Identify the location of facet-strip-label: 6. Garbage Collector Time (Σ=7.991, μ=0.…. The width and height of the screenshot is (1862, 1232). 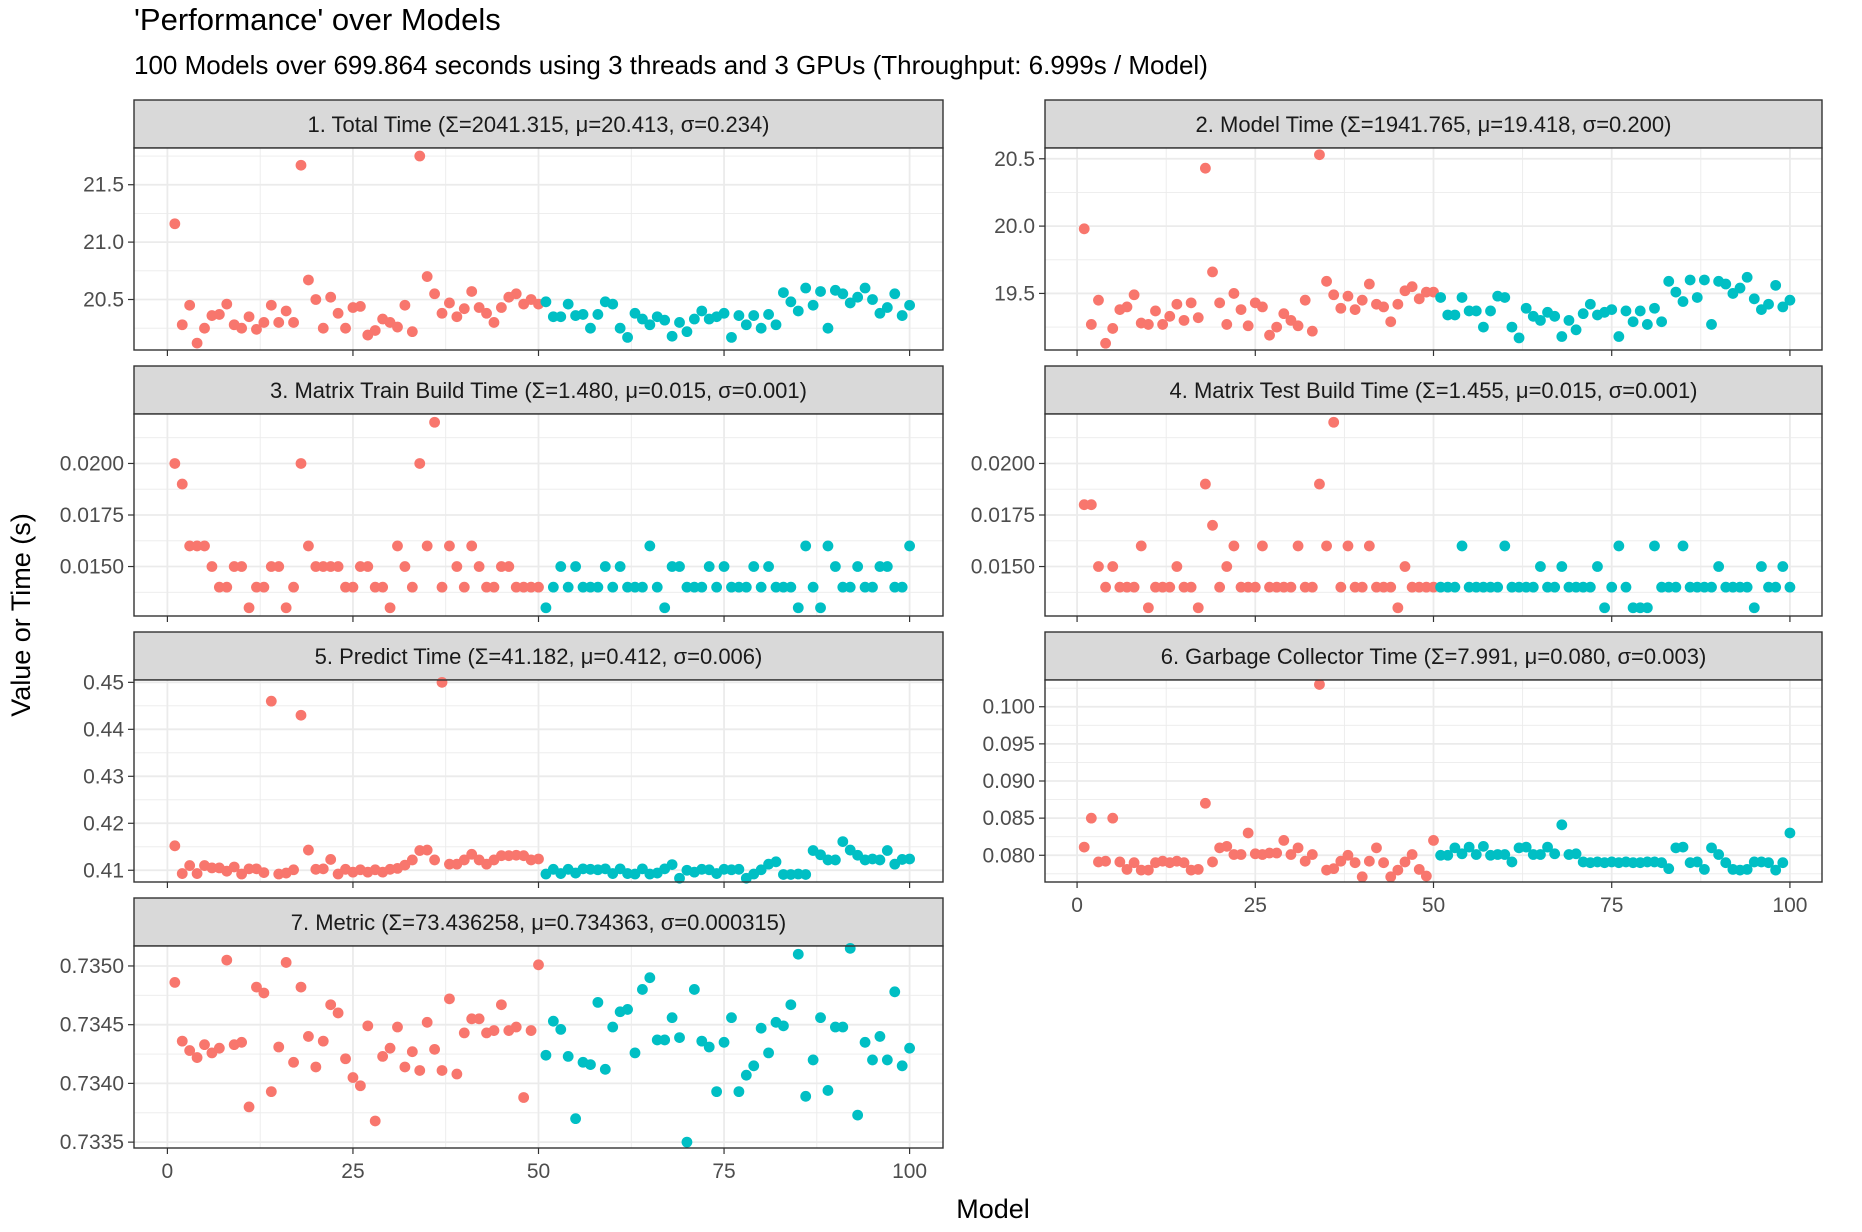
(1434, 656).